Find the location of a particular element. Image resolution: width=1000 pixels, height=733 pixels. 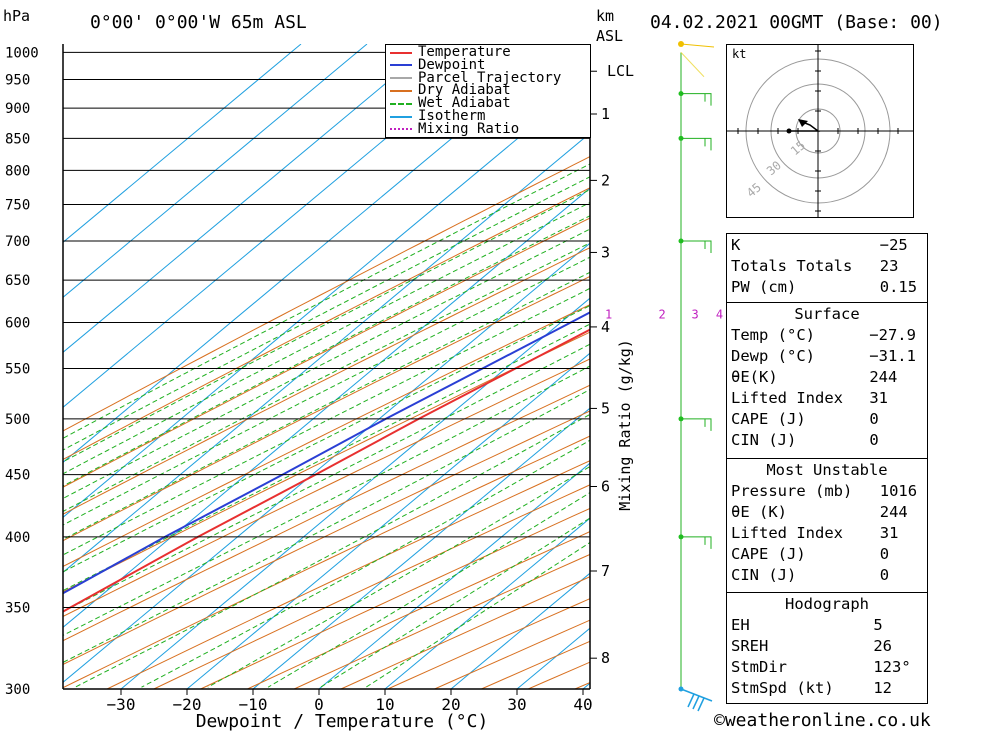

legend-item: Dry Adiabat is located at coordinates (450, 90).